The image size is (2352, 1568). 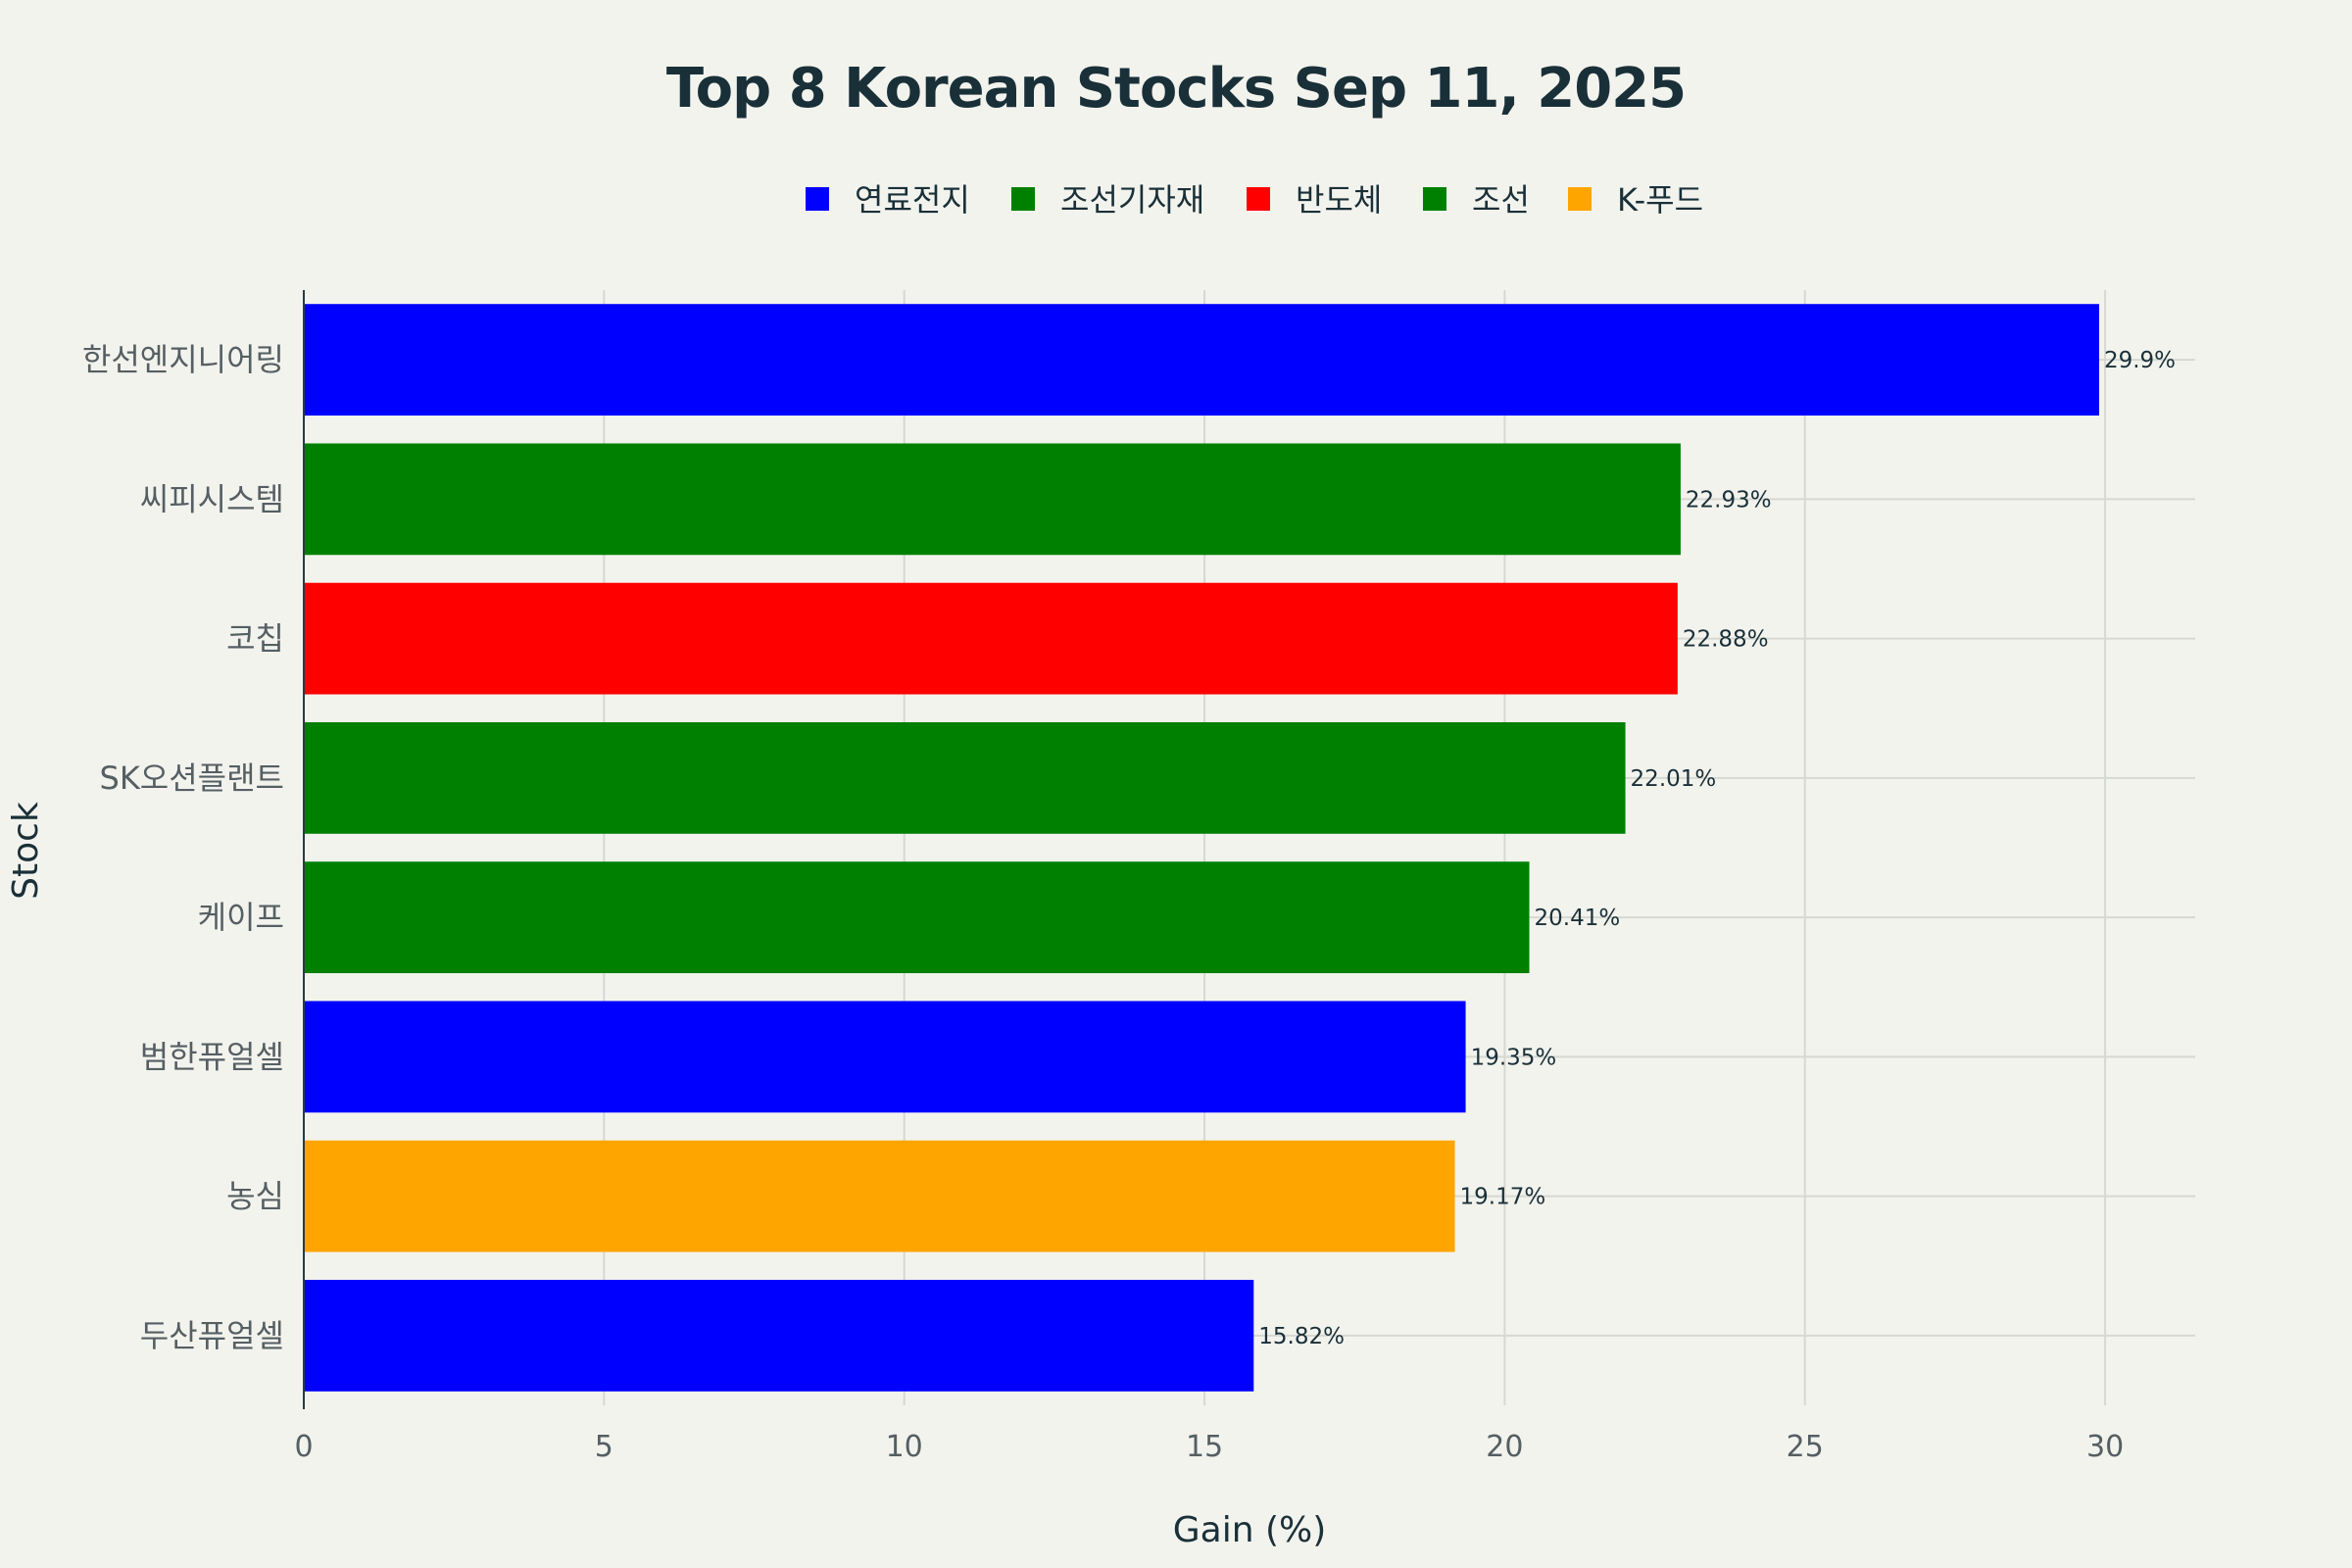 What do you see at coordinates (192, 778) in the screenshot?
I see `y-tick-label: SK오션플랜트` at bounding box center [192, 778].